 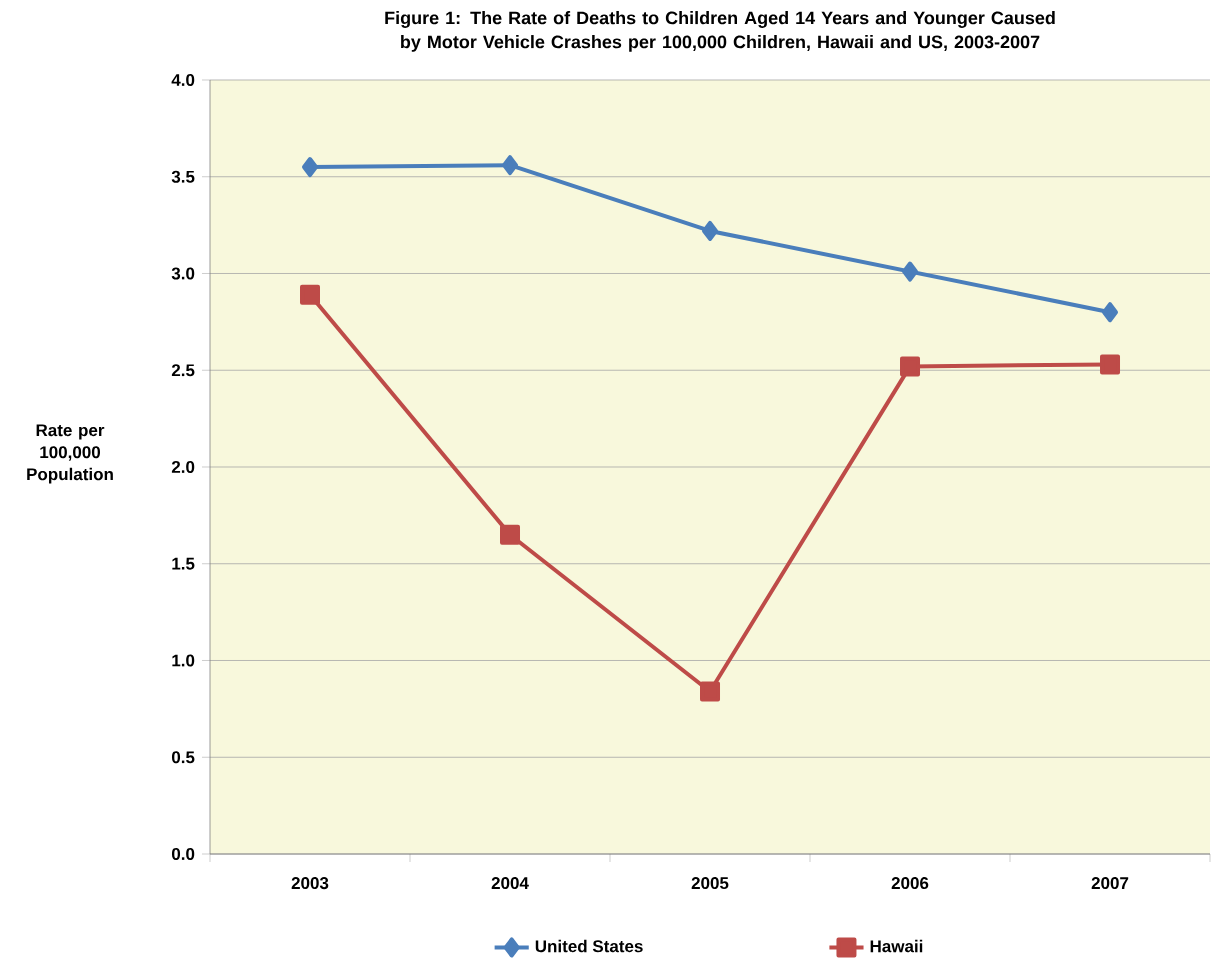 What do you see at coordinates (183, 854) in the screenshot?
I see `y-tick-label: 0.0` at bounding box center [183, 854].